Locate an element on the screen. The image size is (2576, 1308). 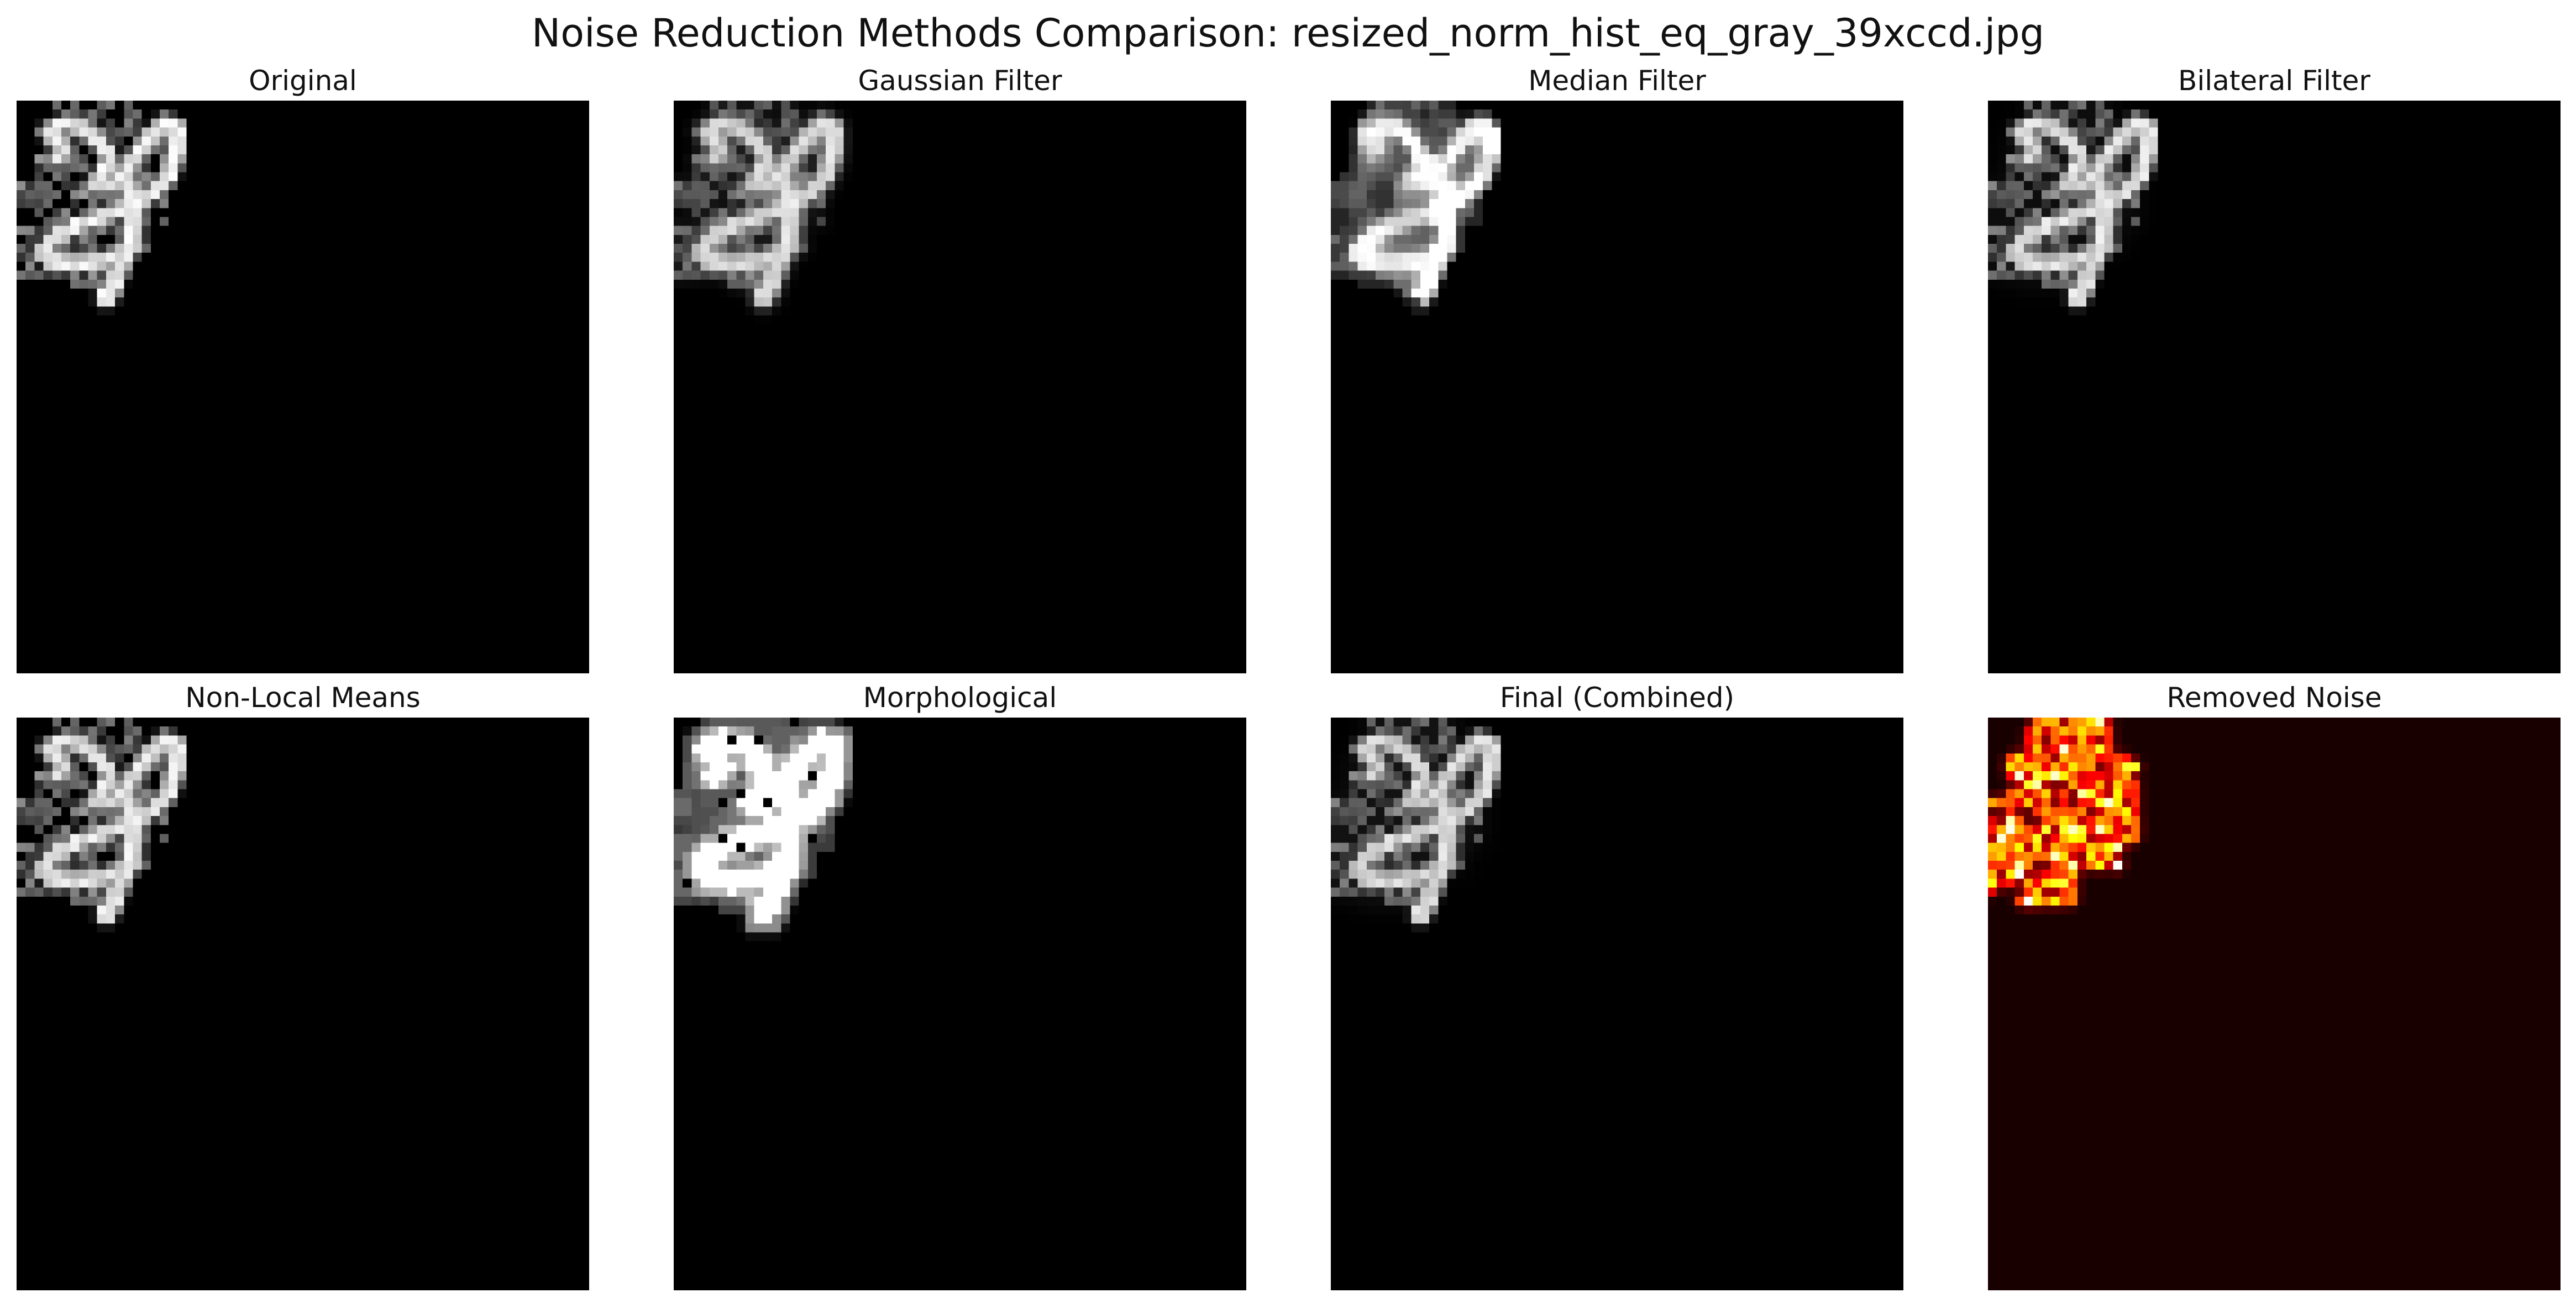
panel-title-original: Original is located at coordinates (303, 81).